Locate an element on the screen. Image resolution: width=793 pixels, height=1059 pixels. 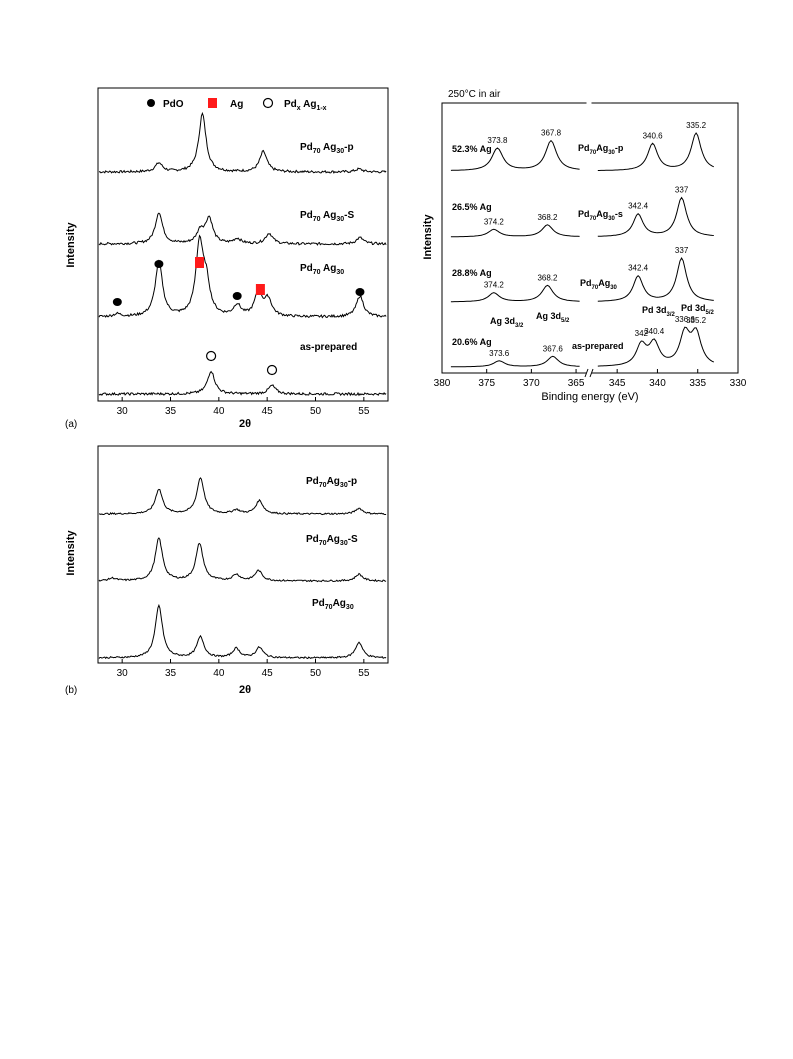
xrd-b-trace-label-0: Pd70Ag30-p is located at coordinates (331, 482).